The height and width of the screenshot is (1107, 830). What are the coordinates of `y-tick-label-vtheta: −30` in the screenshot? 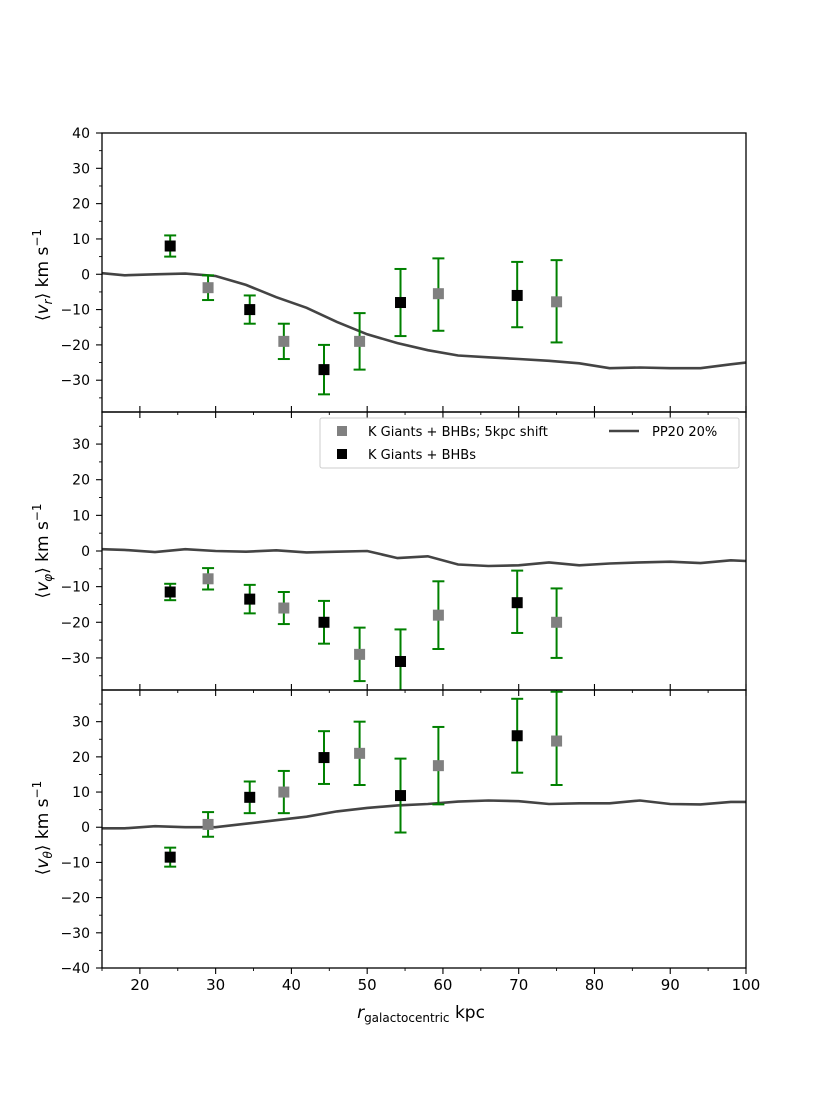 It's located at (75, 934).